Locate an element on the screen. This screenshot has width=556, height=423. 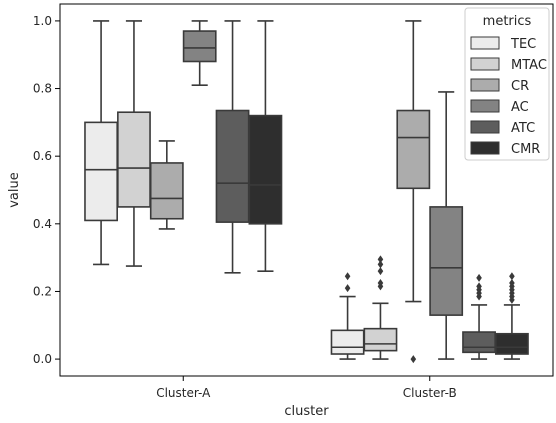
legend-swatch-mtac is located at coordinates (485, 64).